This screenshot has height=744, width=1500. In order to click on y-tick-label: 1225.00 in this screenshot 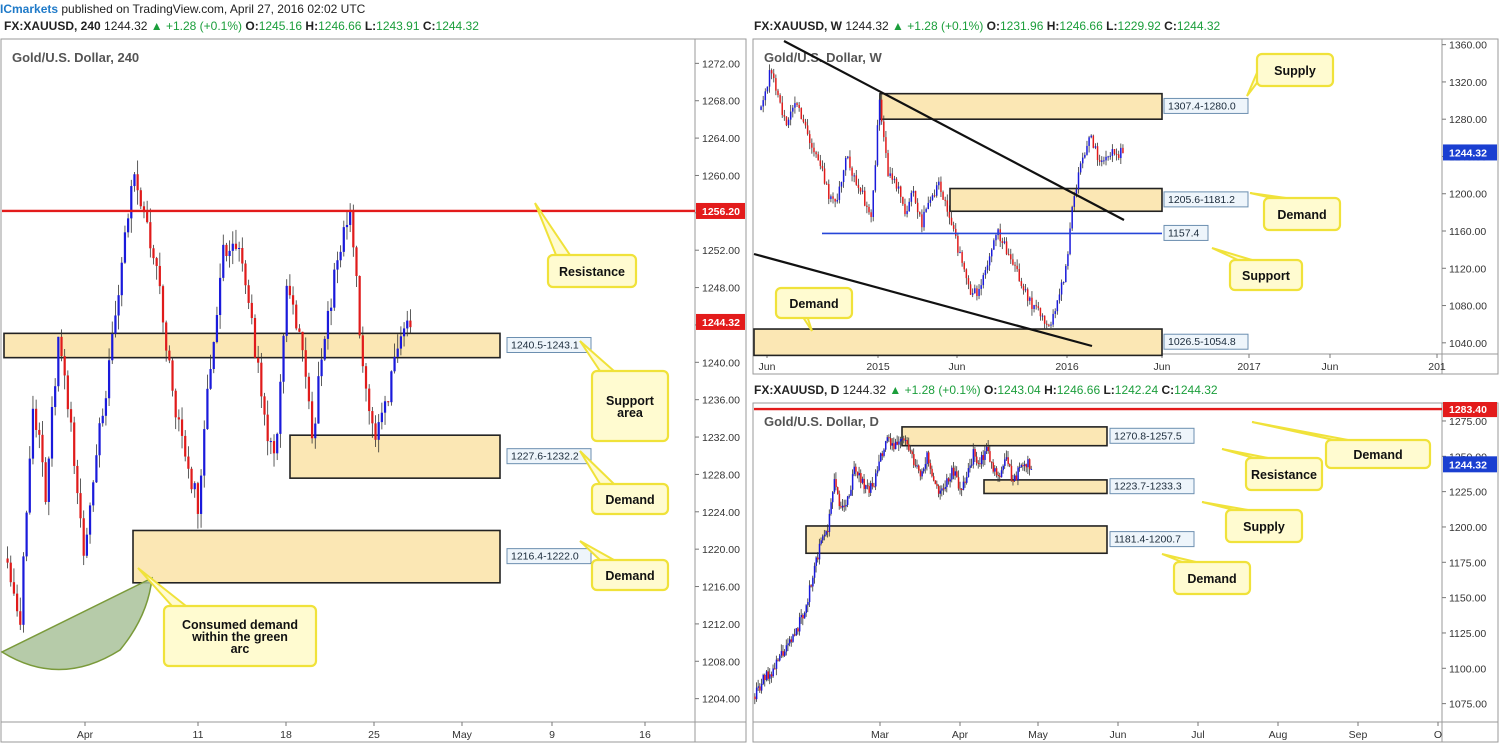, I will do `click(1468, 493)`.